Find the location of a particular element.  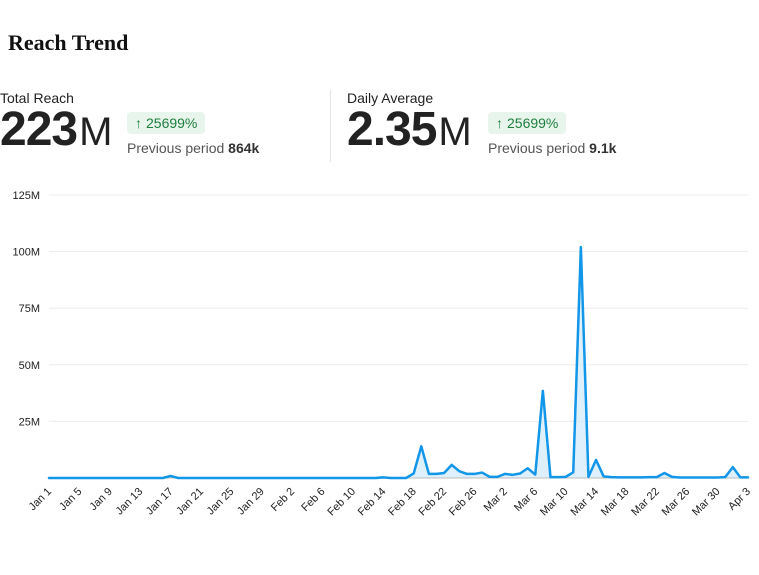

x-tick-label: Mar 14 is located at coordinates (584, 502).